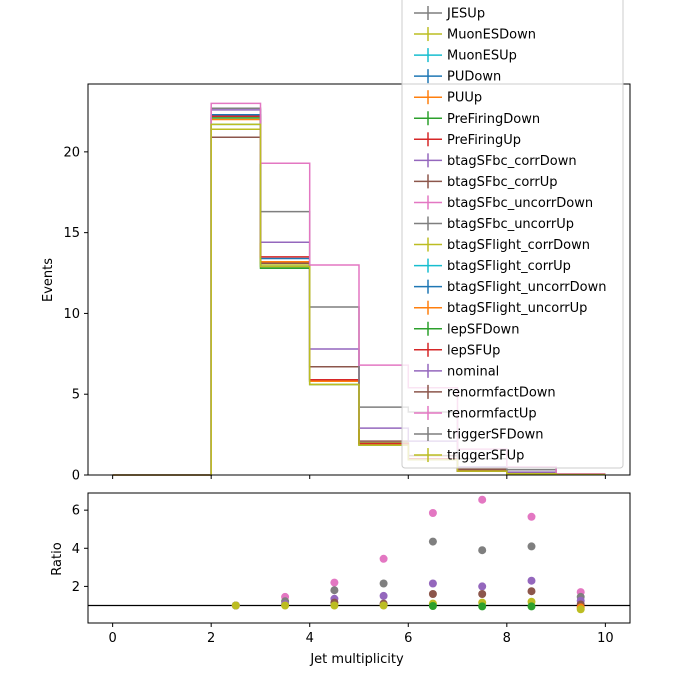 The image size is (700, 700). What do you see at coordinates (76, 587) in the screenshot?
I see `ratio-y-tick-label: 2` at bounding box center [76, 587].